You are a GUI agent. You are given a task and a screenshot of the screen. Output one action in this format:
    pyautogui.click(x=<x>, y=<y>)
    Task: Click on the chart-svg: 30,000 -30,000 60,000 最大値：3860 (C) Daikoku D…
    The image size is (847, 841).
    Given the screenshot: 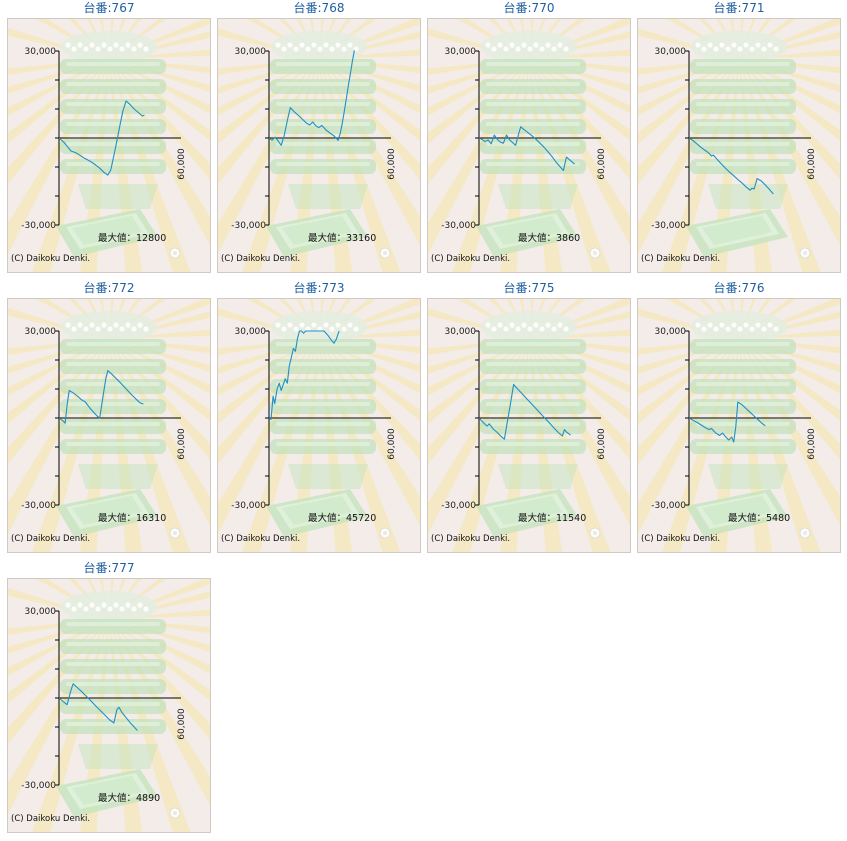 What is the action you would take?
    pyautogui.click(x=529, y=145)
    